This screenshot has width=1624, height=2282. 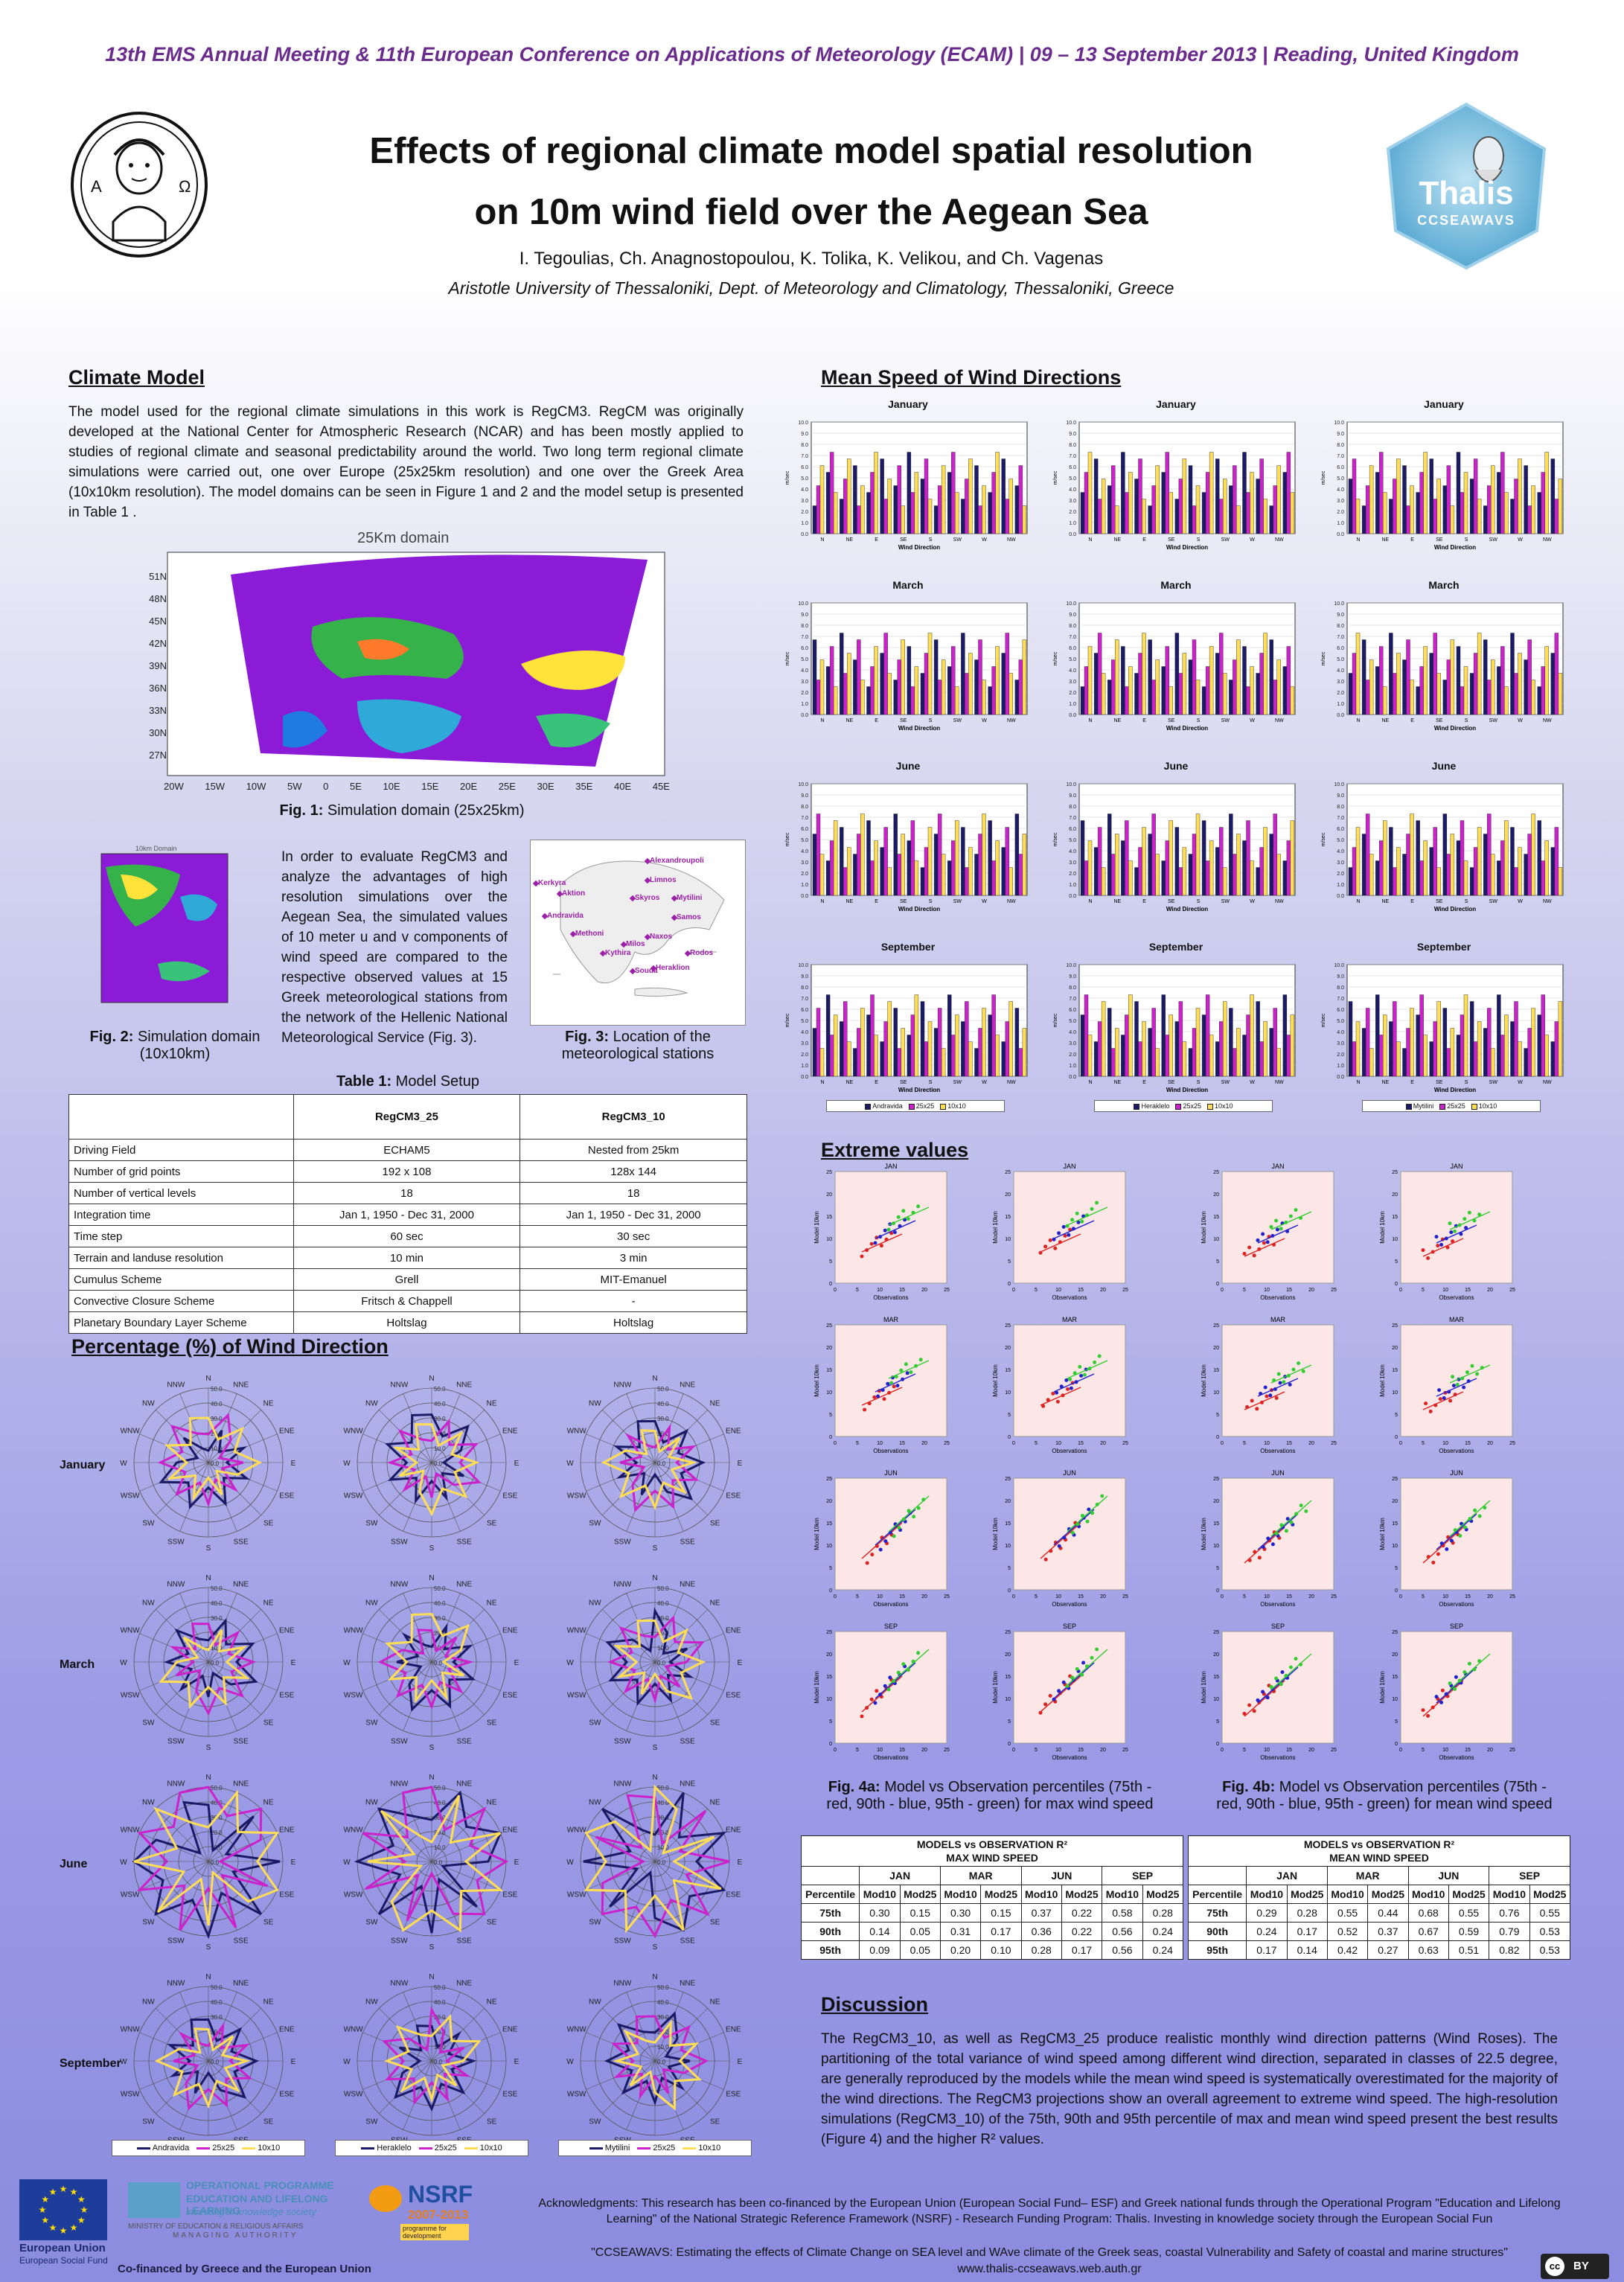 I want to click on y-axis-label: Model 10km, so click(x=1382, y=1227).